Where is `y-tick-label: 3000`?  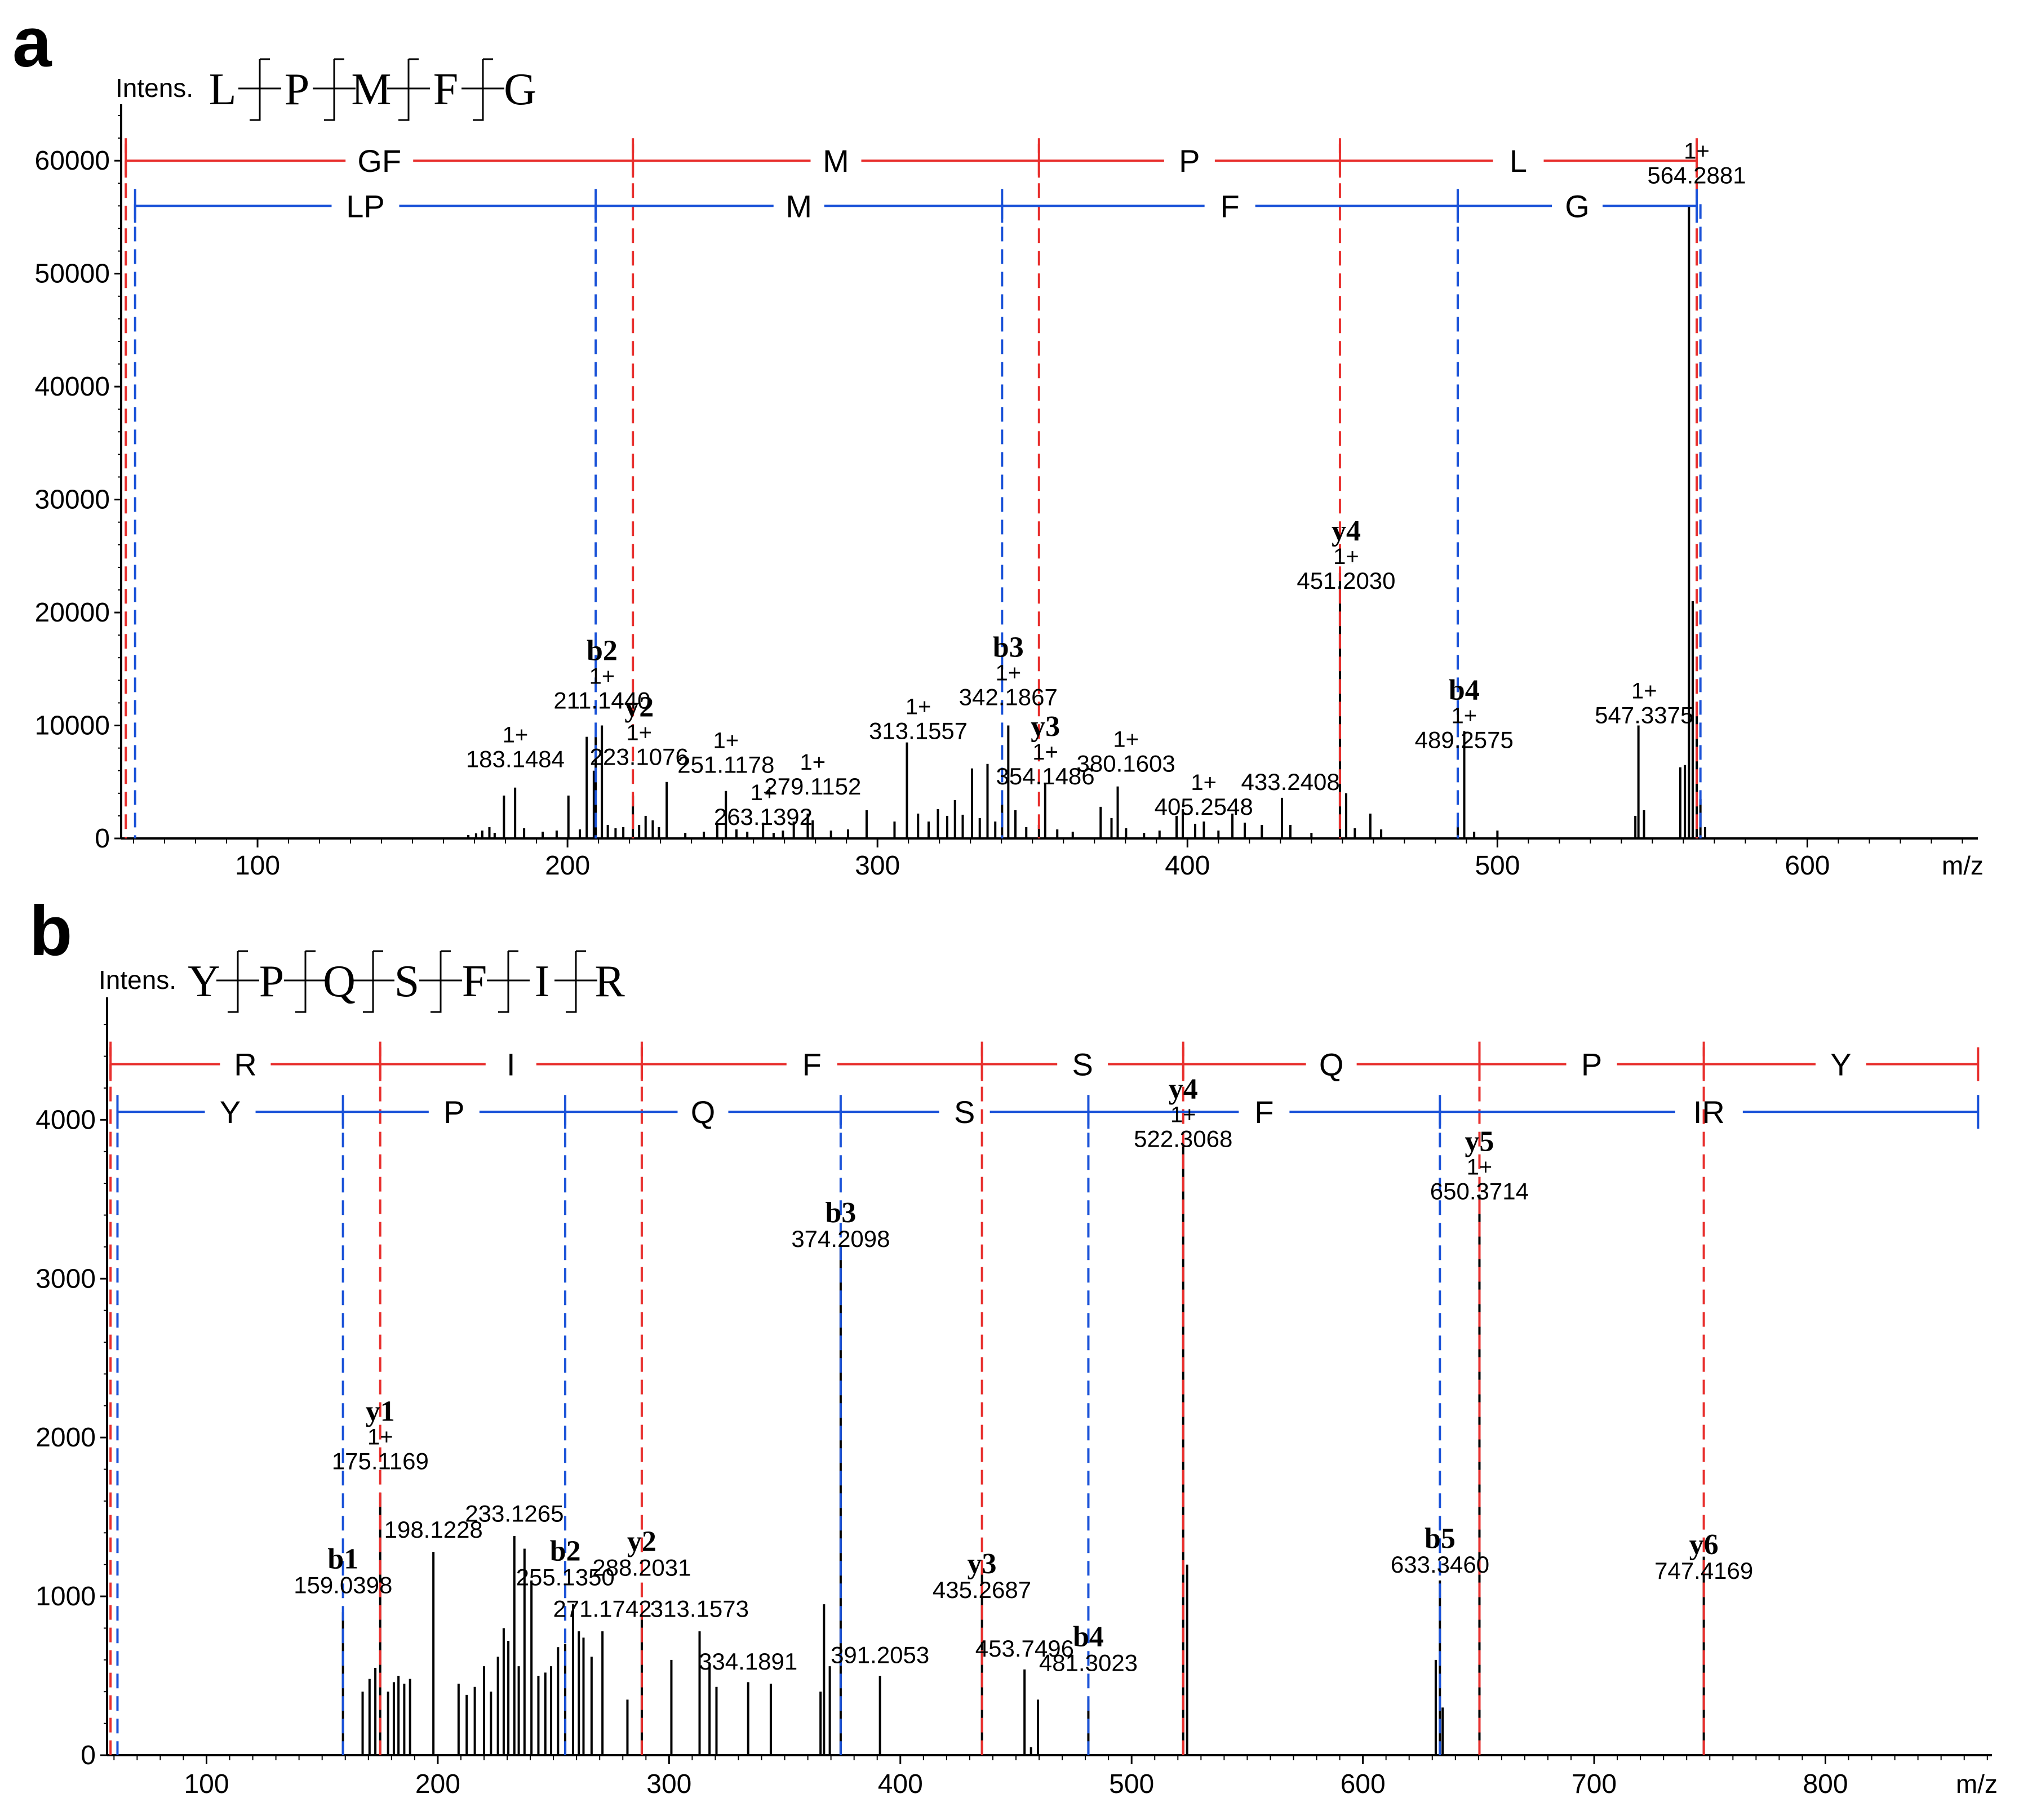 y-tick-label: 3000 is located at coordinates (66, 1279).